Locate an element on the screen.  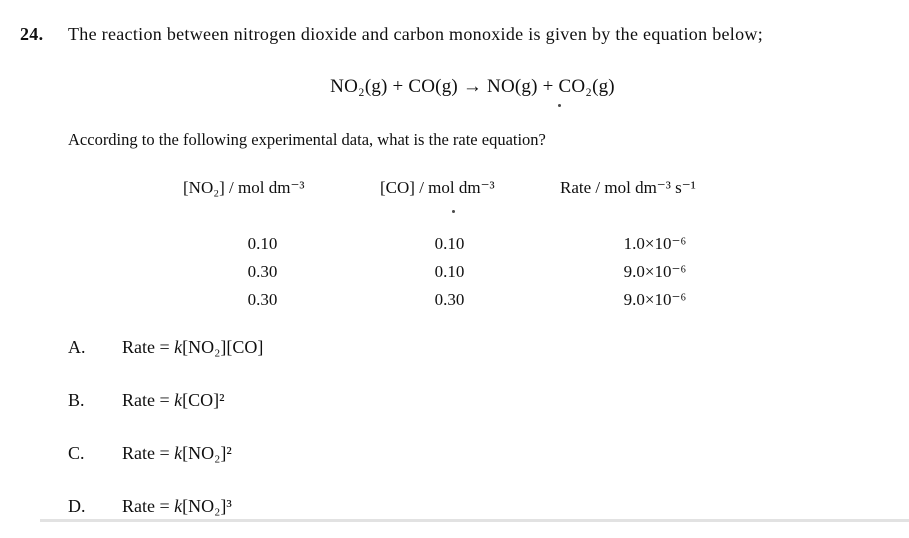
option-letter: A. is located at coordinates (77, 347).